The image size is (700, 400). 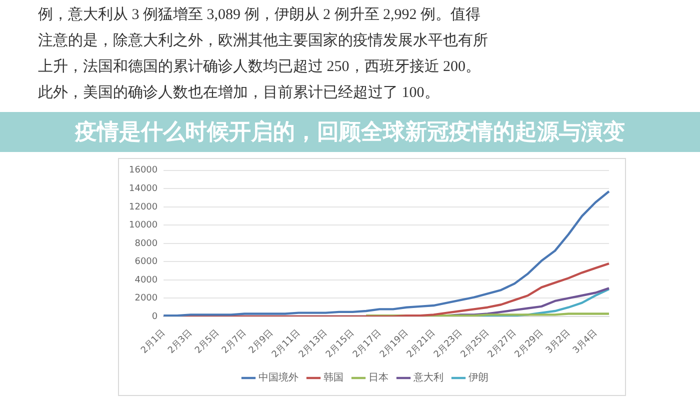 What do you see at coordinates (146, 243) in the screenshot?
I see `y-tick-label: 8000` at bounding box center [146, 243].